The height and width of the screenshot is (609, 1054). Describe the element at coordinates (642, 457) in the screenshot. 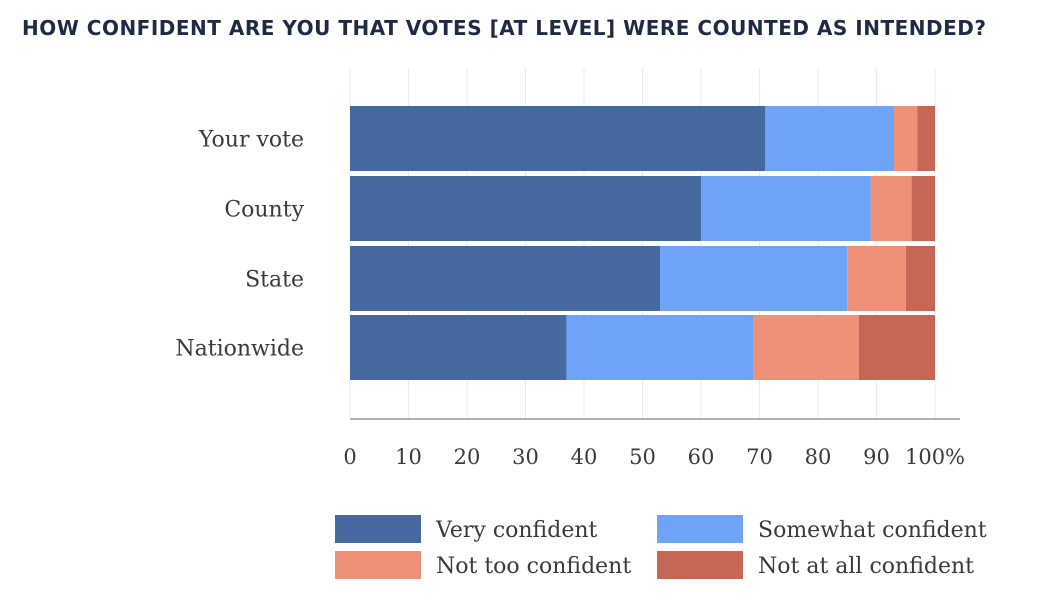

I see `x-tick-label: 50` at that location.